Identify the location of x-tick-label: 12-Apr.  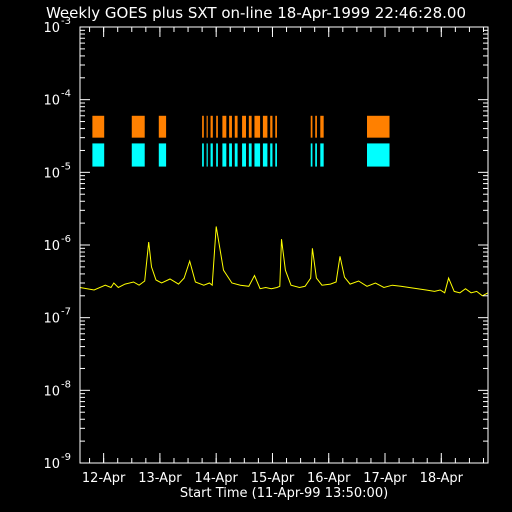
(104, 478).